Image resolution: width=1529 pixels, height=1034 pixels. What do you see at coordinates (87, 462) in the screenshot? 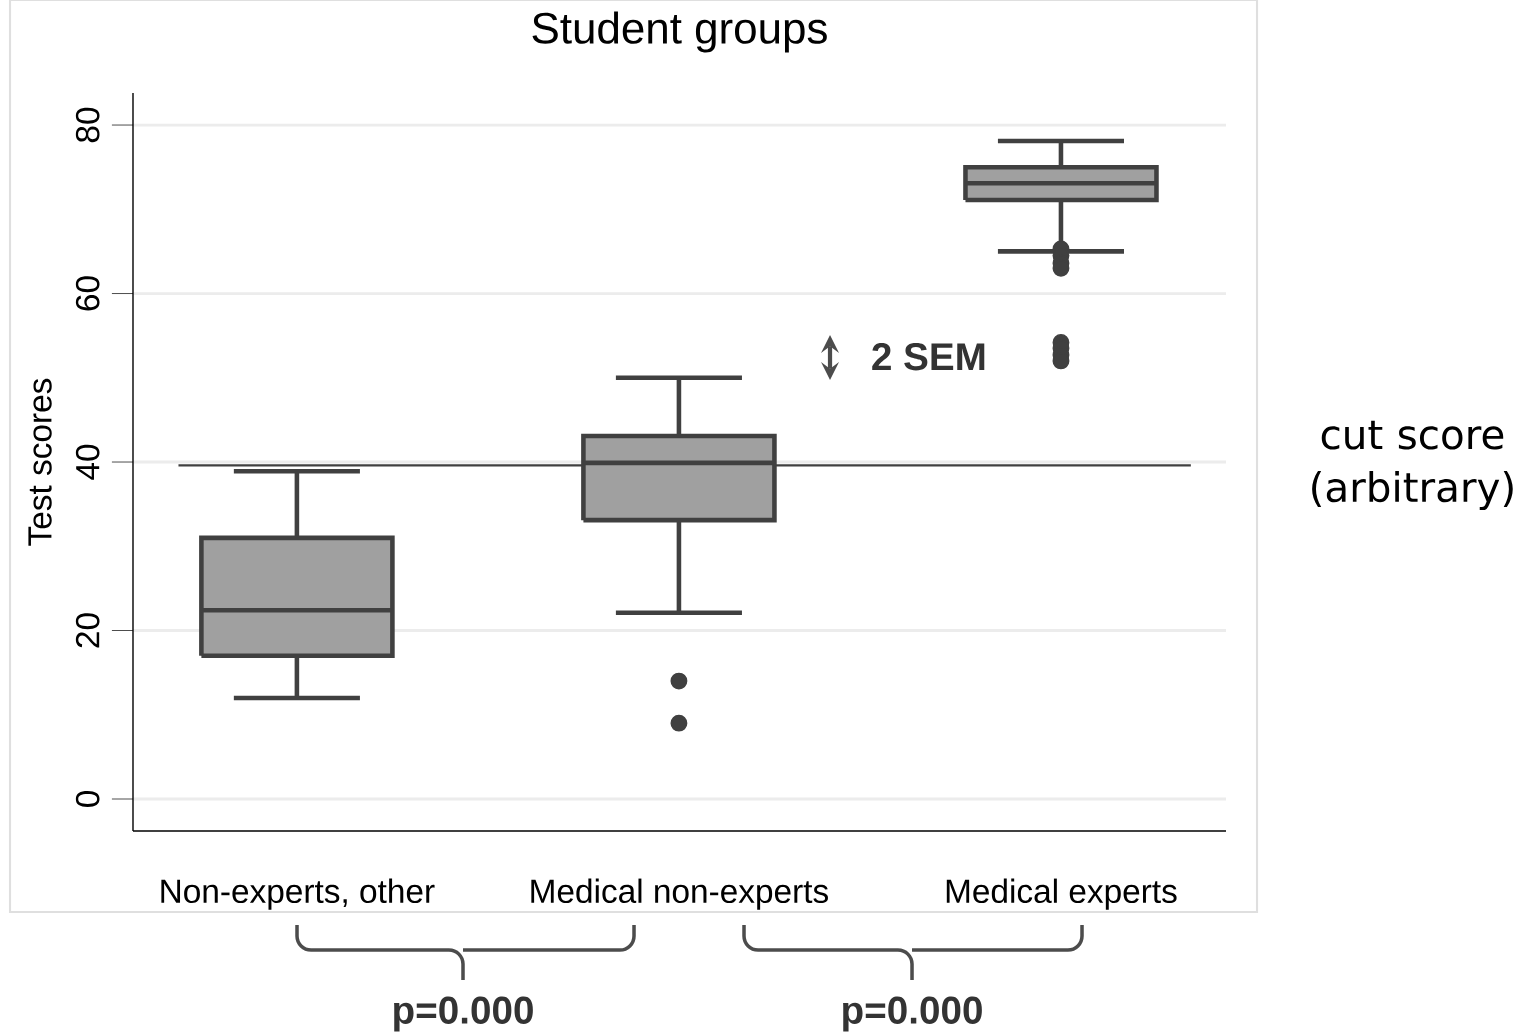
I see `y-tick-label: 40` at bounding box center [87, 462].